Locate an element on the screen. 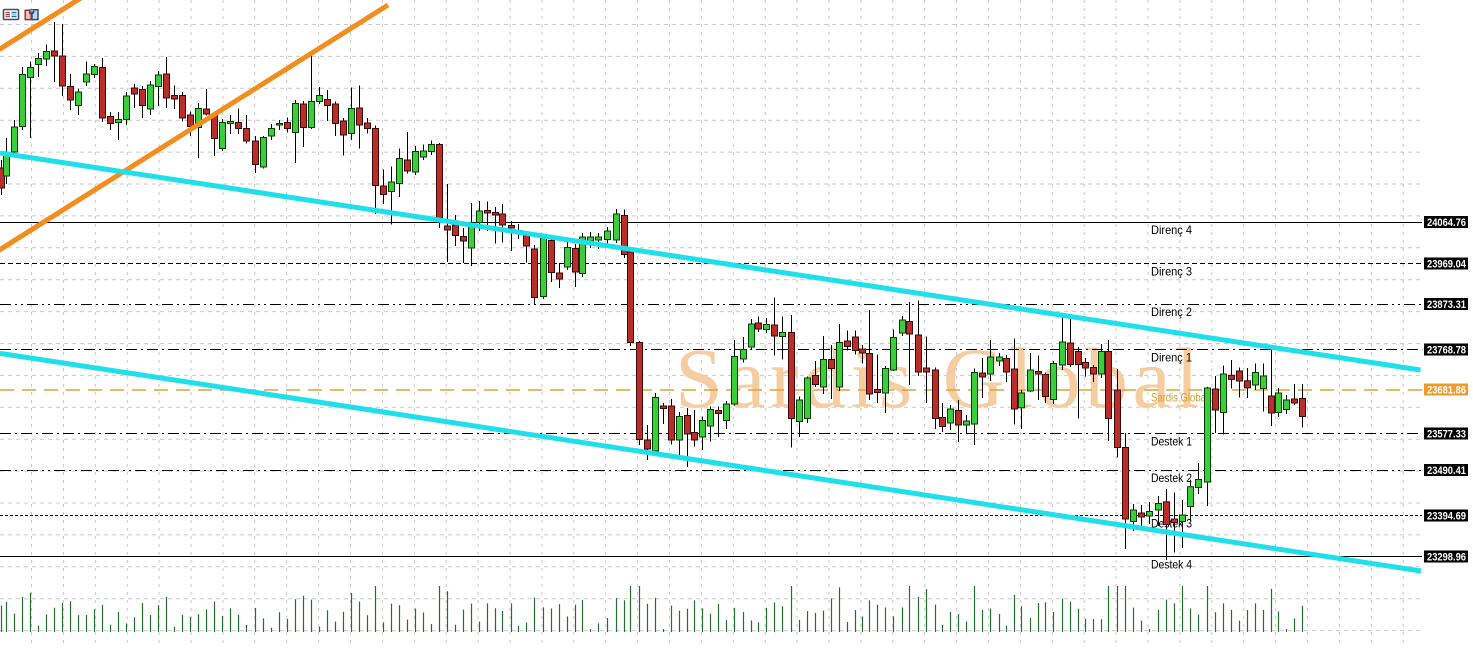  svg-text: Direnç 4 is located at coordinates (1171, 230).